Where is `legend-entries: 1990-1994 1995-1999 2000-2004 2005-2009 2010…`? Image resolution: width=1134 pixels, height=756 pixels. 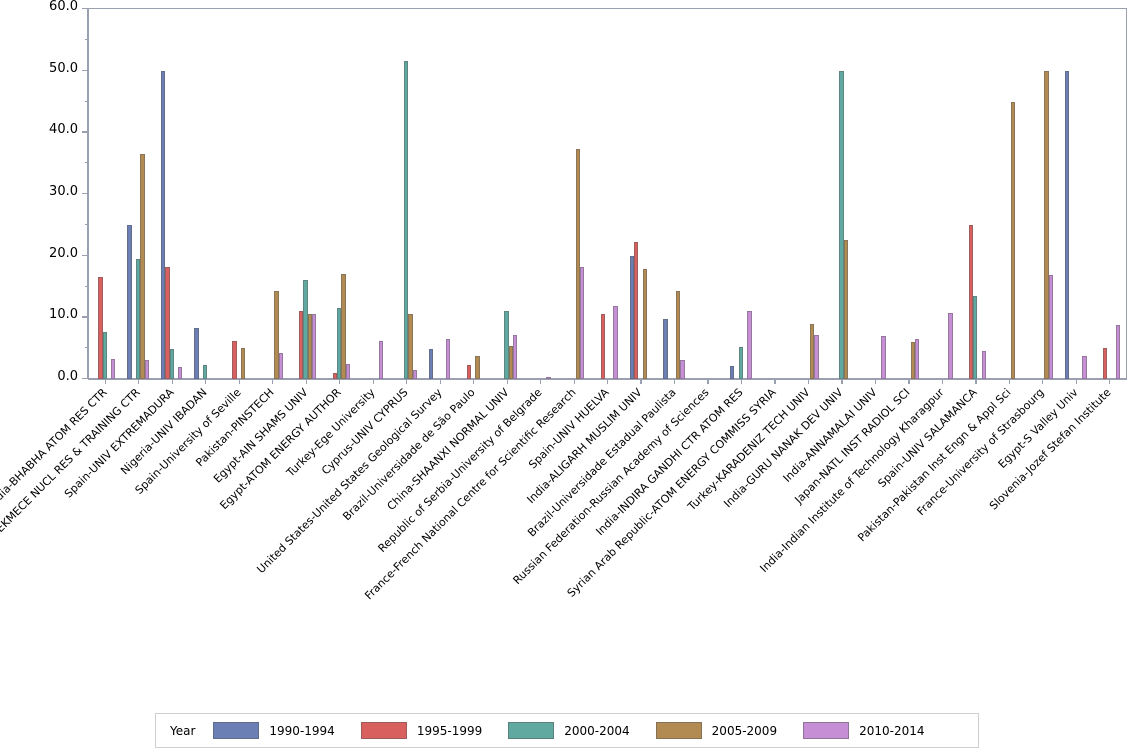 legend-entries: 1990-1994 1995-1999 2000-2004 2005-2009 2010… is located at coordinates (581, 730).